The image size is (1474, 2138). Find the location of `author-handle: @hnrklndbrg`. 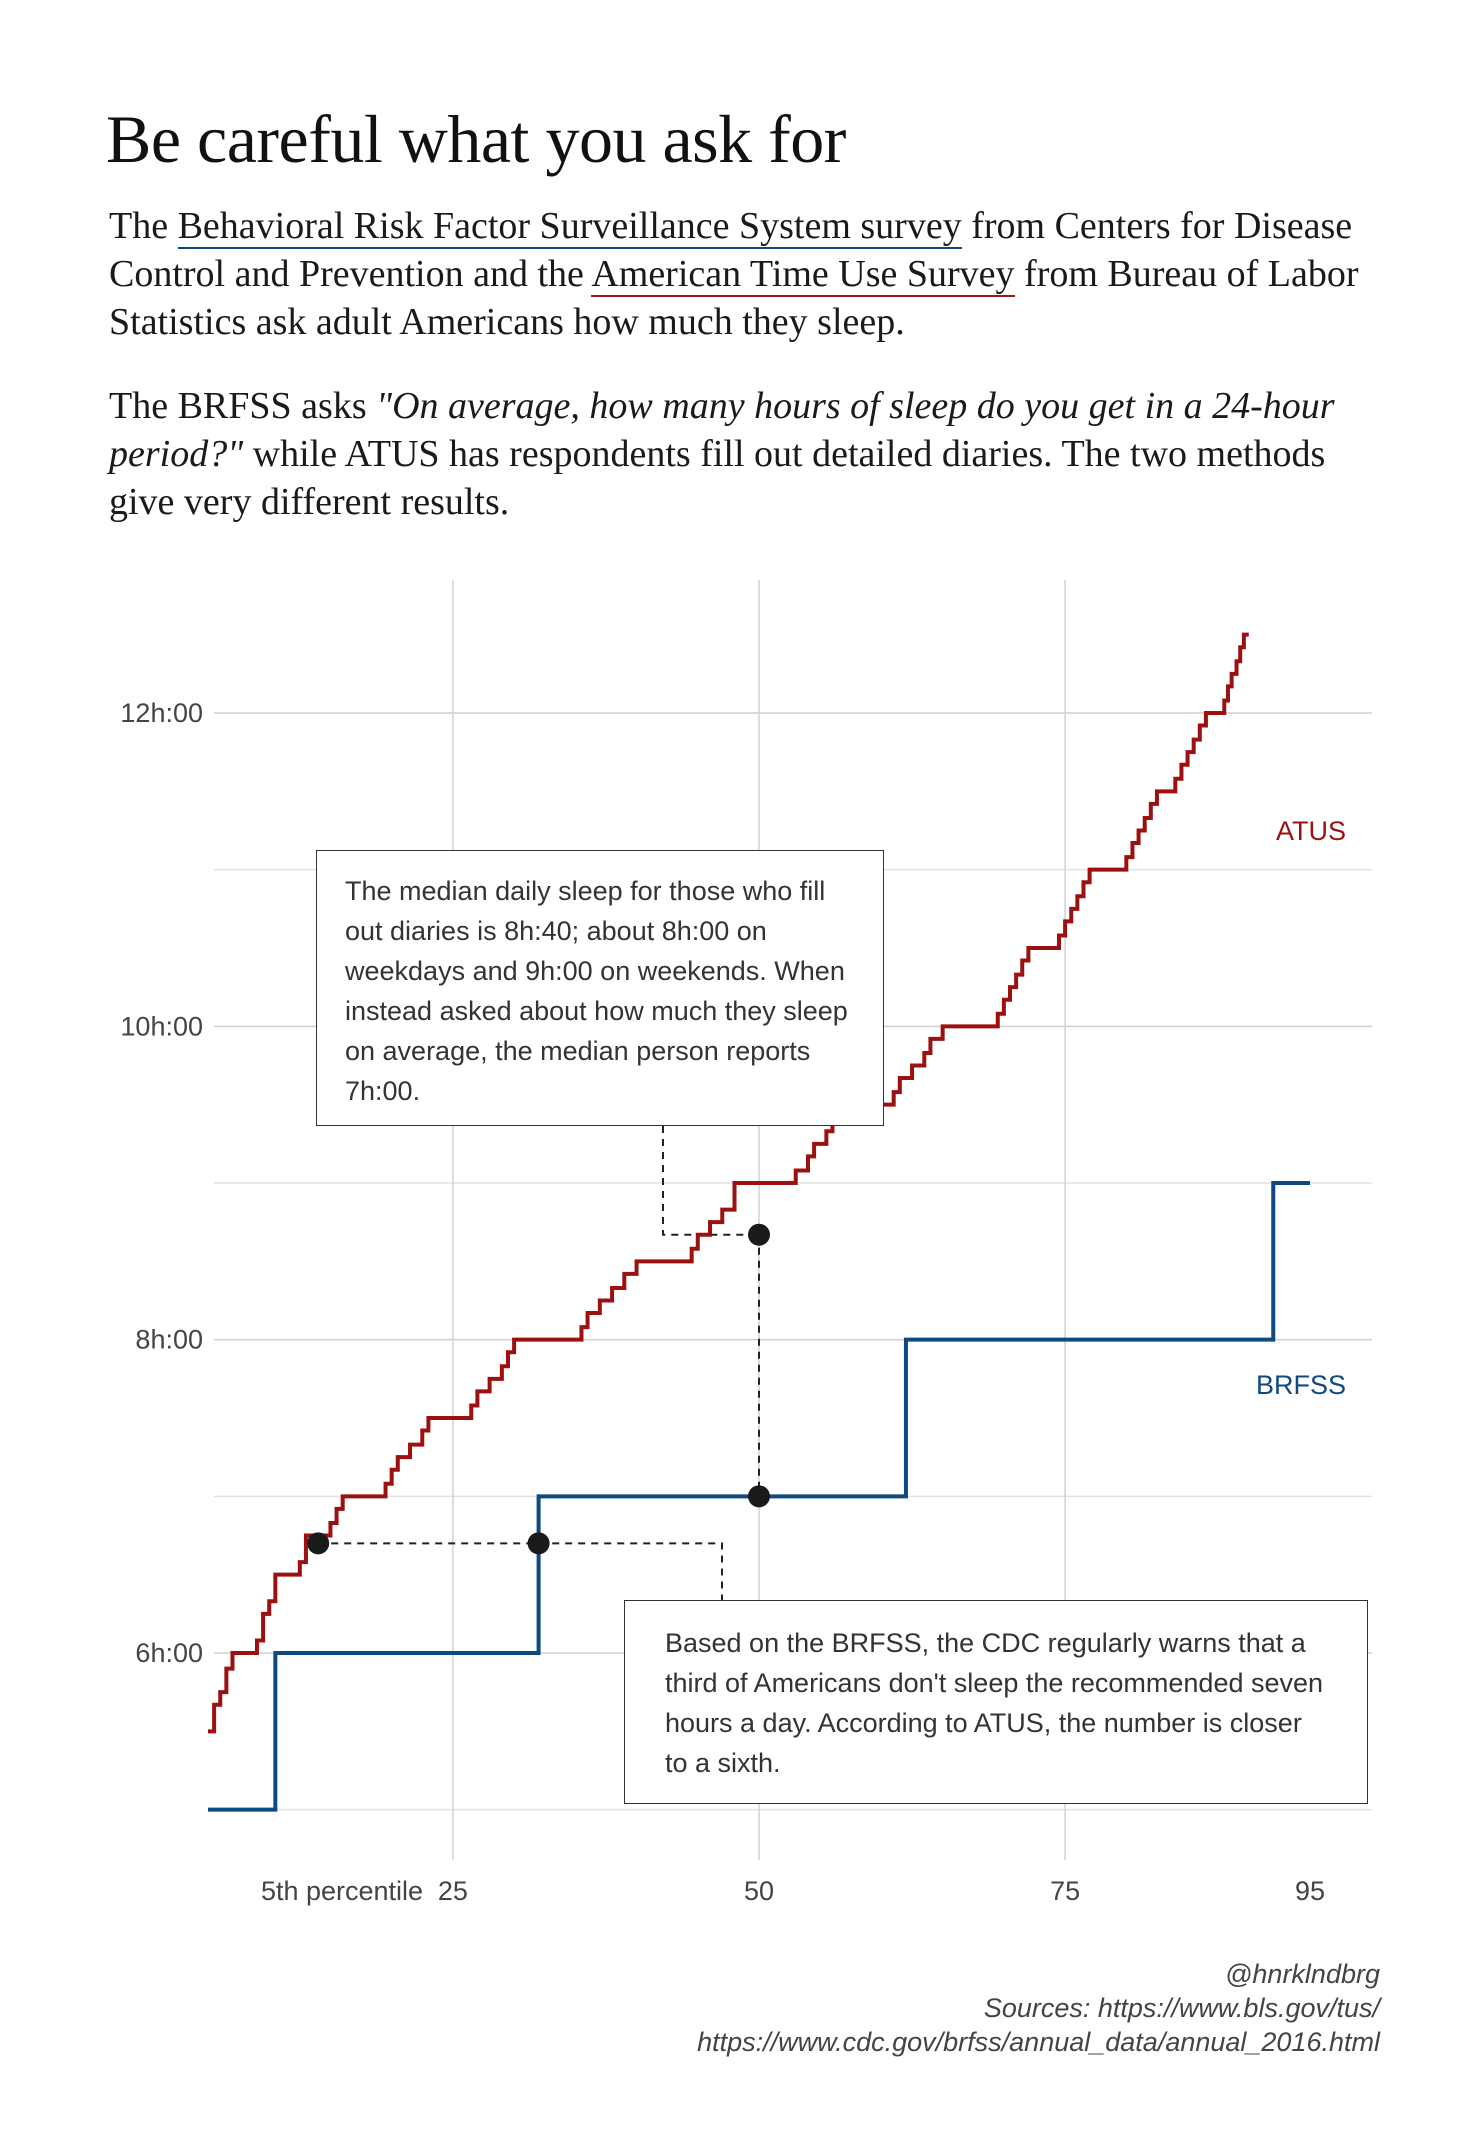

author-handle: @hnrklndbrg is located at coordinates (1302, 1974).